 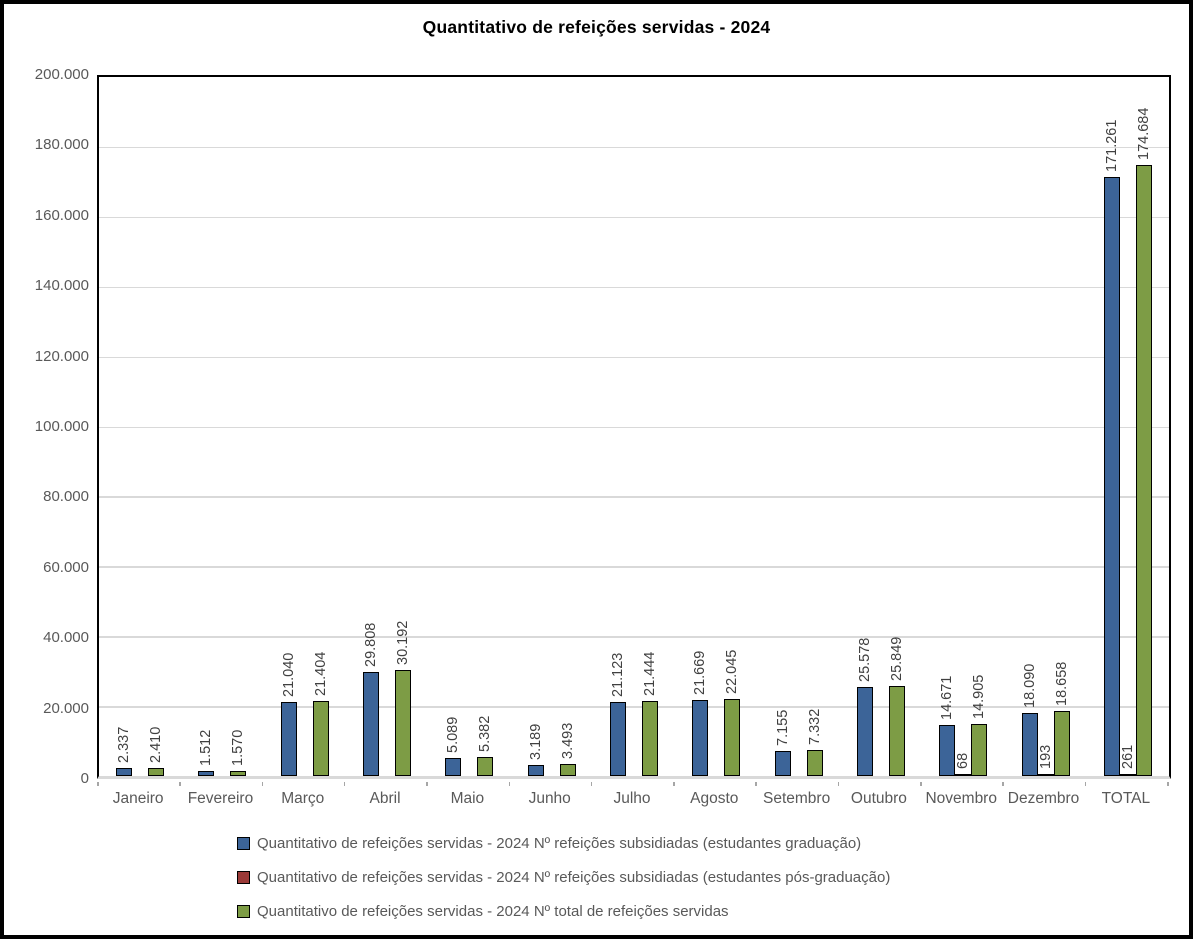 I want to click on bar-value-text: 174.684, so click(x=1143, y=133).